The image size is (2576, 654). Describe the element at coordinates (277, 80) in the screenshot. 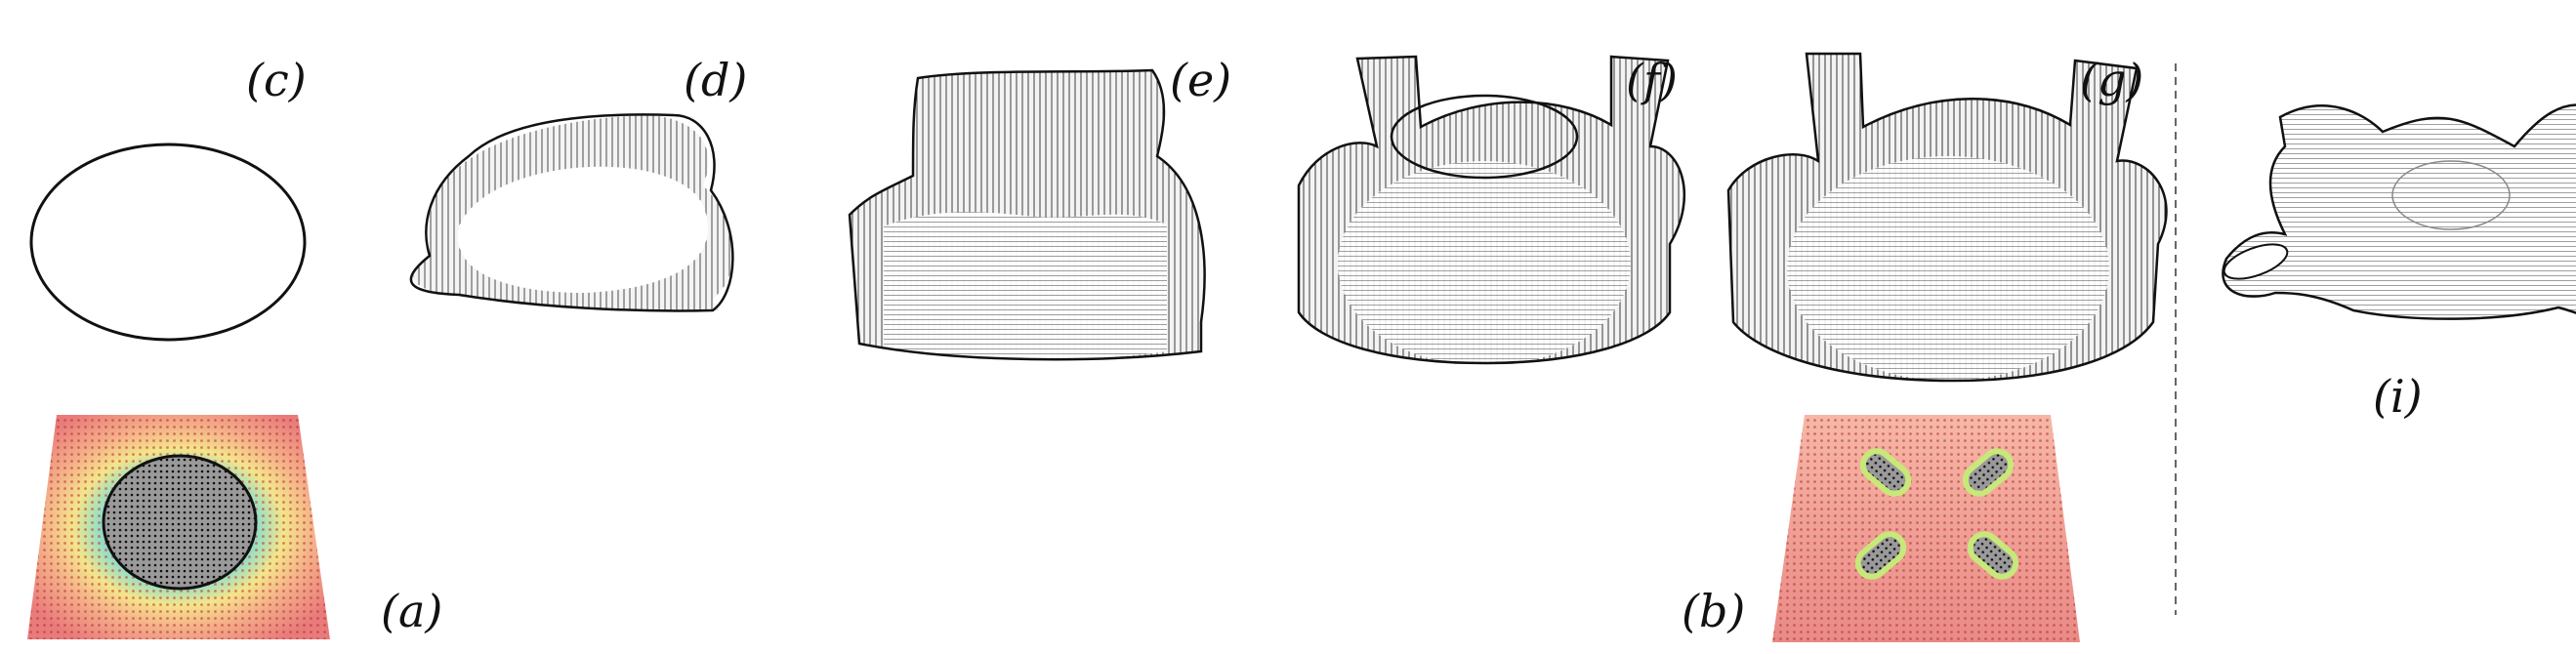

I see `panel-label-c: (c)` at that location.